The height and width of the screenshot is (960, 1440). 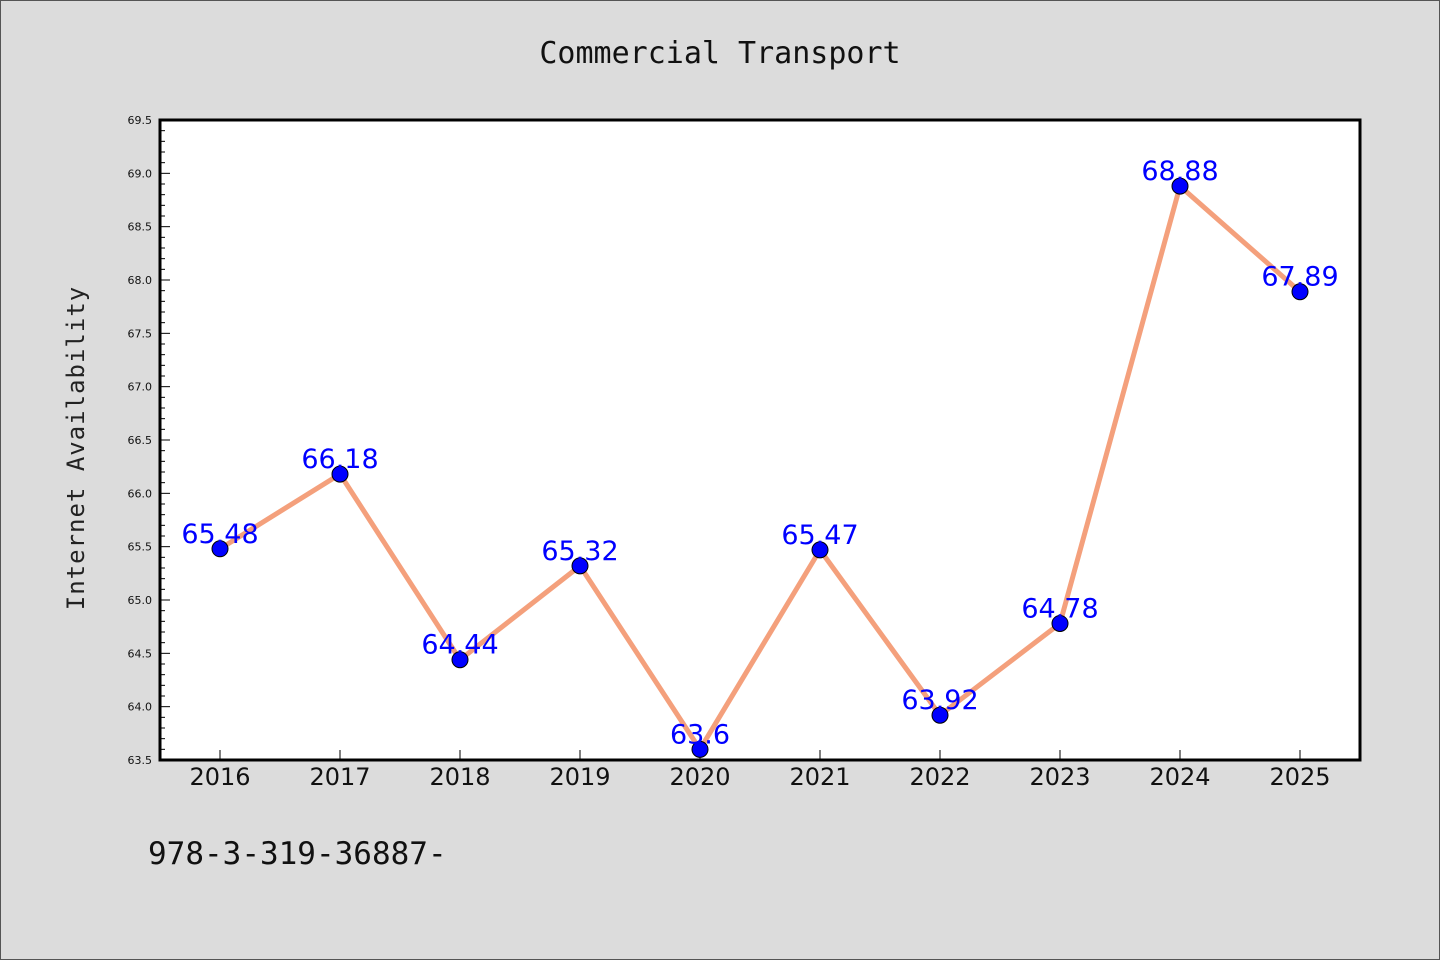 What do you see at coordinates (819, 535) in the screenshot?
I see `data-label: 65.47` at bounding box center [819, 535].